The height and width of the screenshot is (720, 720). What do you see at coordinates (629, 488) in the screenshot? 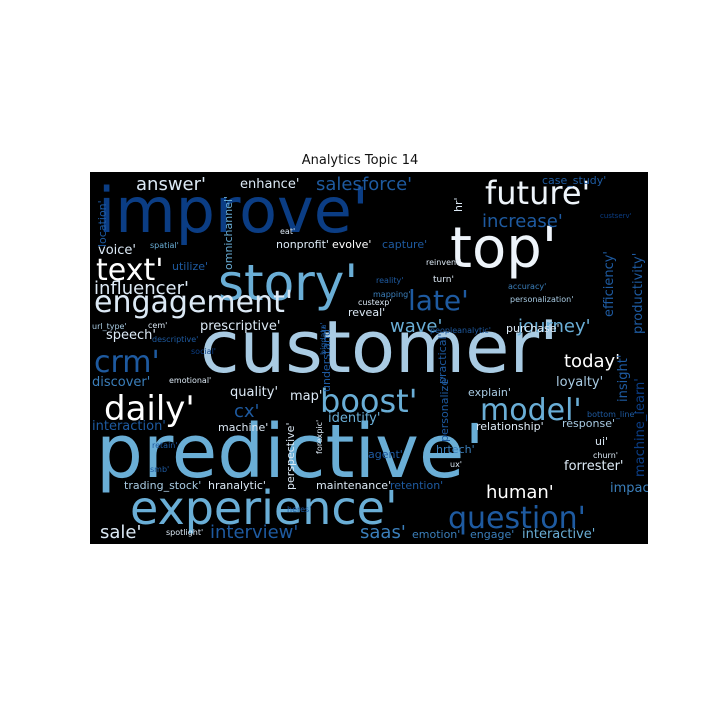
I see `cloud-word: impact'` at bounding box center [629, 488].